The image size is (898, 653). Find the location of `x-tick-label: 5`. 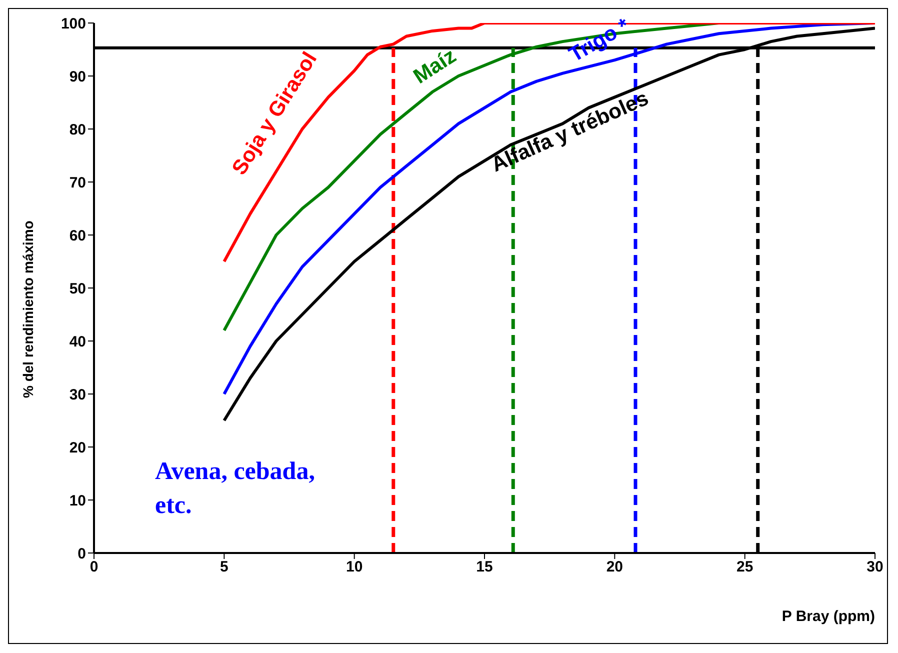

x-tick-label: 5 is located at coordinates (224, 567).